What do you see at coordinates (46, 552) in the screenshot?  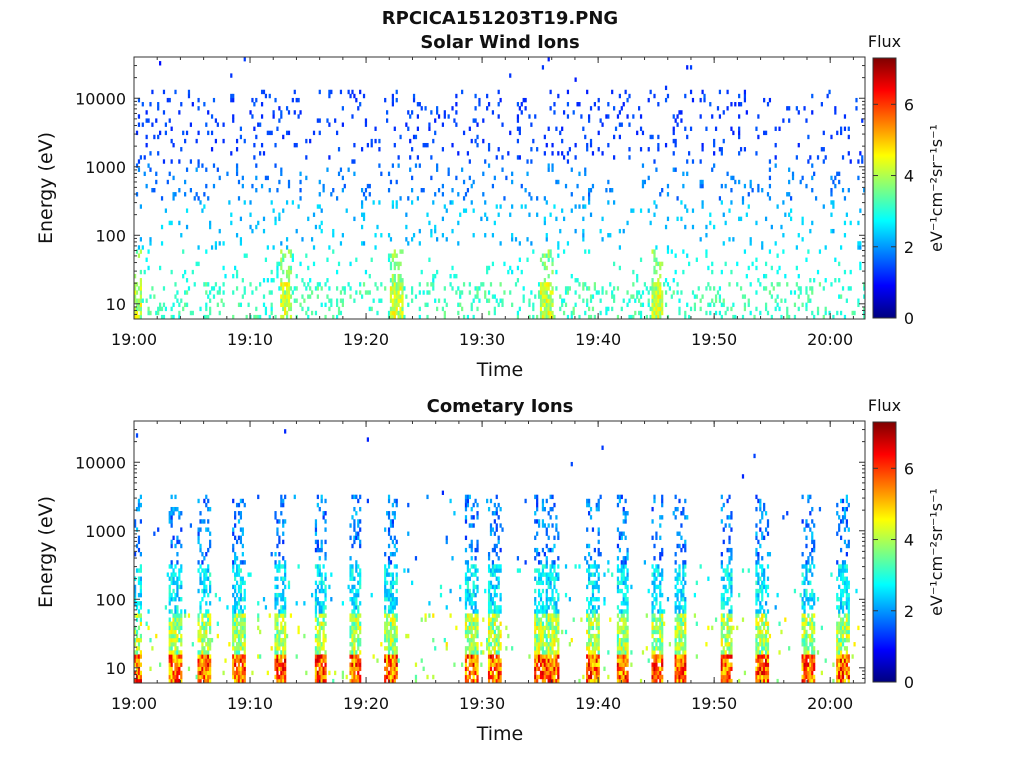 I see `cometary-y-label: Energy (eV)` at bounding box center [46, 552].